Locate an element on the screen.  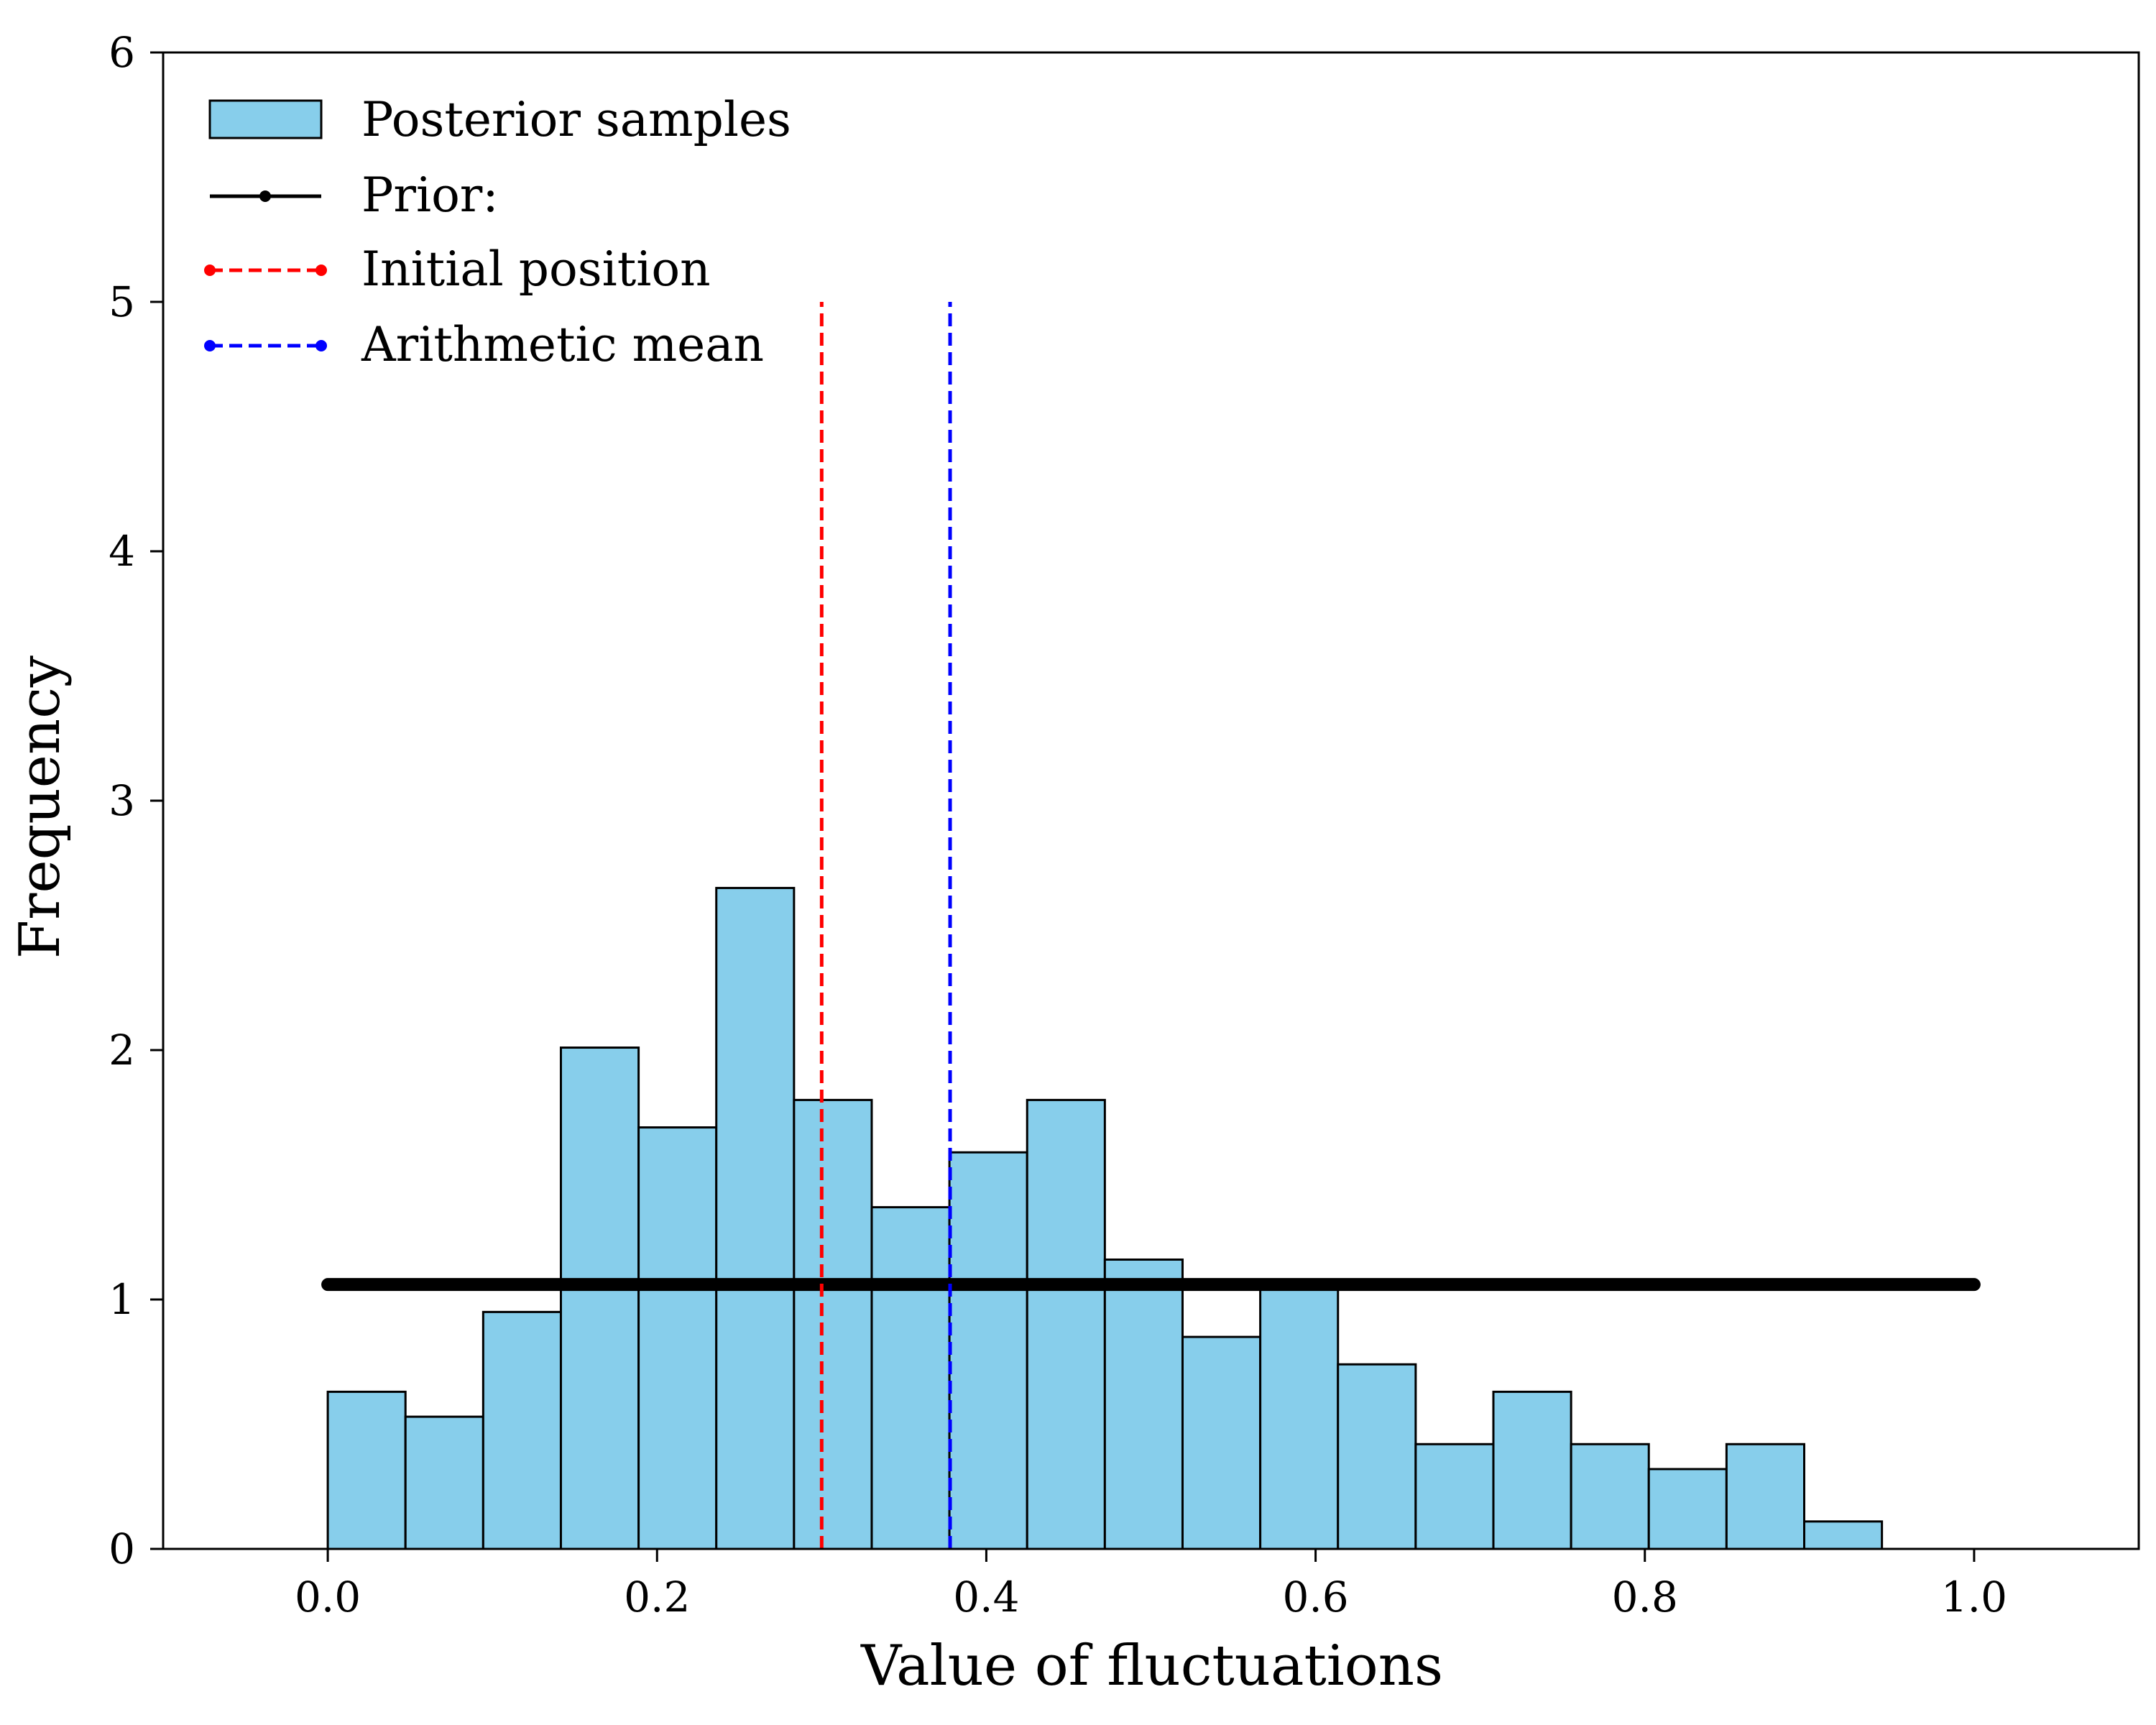
y-tick-label: 6 is located at coordinates (122, 52).